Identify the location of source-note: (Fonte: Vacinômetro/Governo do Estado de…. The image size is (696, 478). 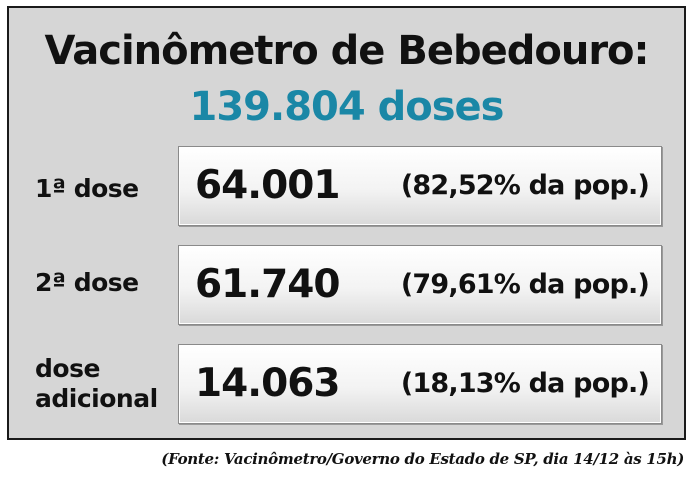
(422, 459).